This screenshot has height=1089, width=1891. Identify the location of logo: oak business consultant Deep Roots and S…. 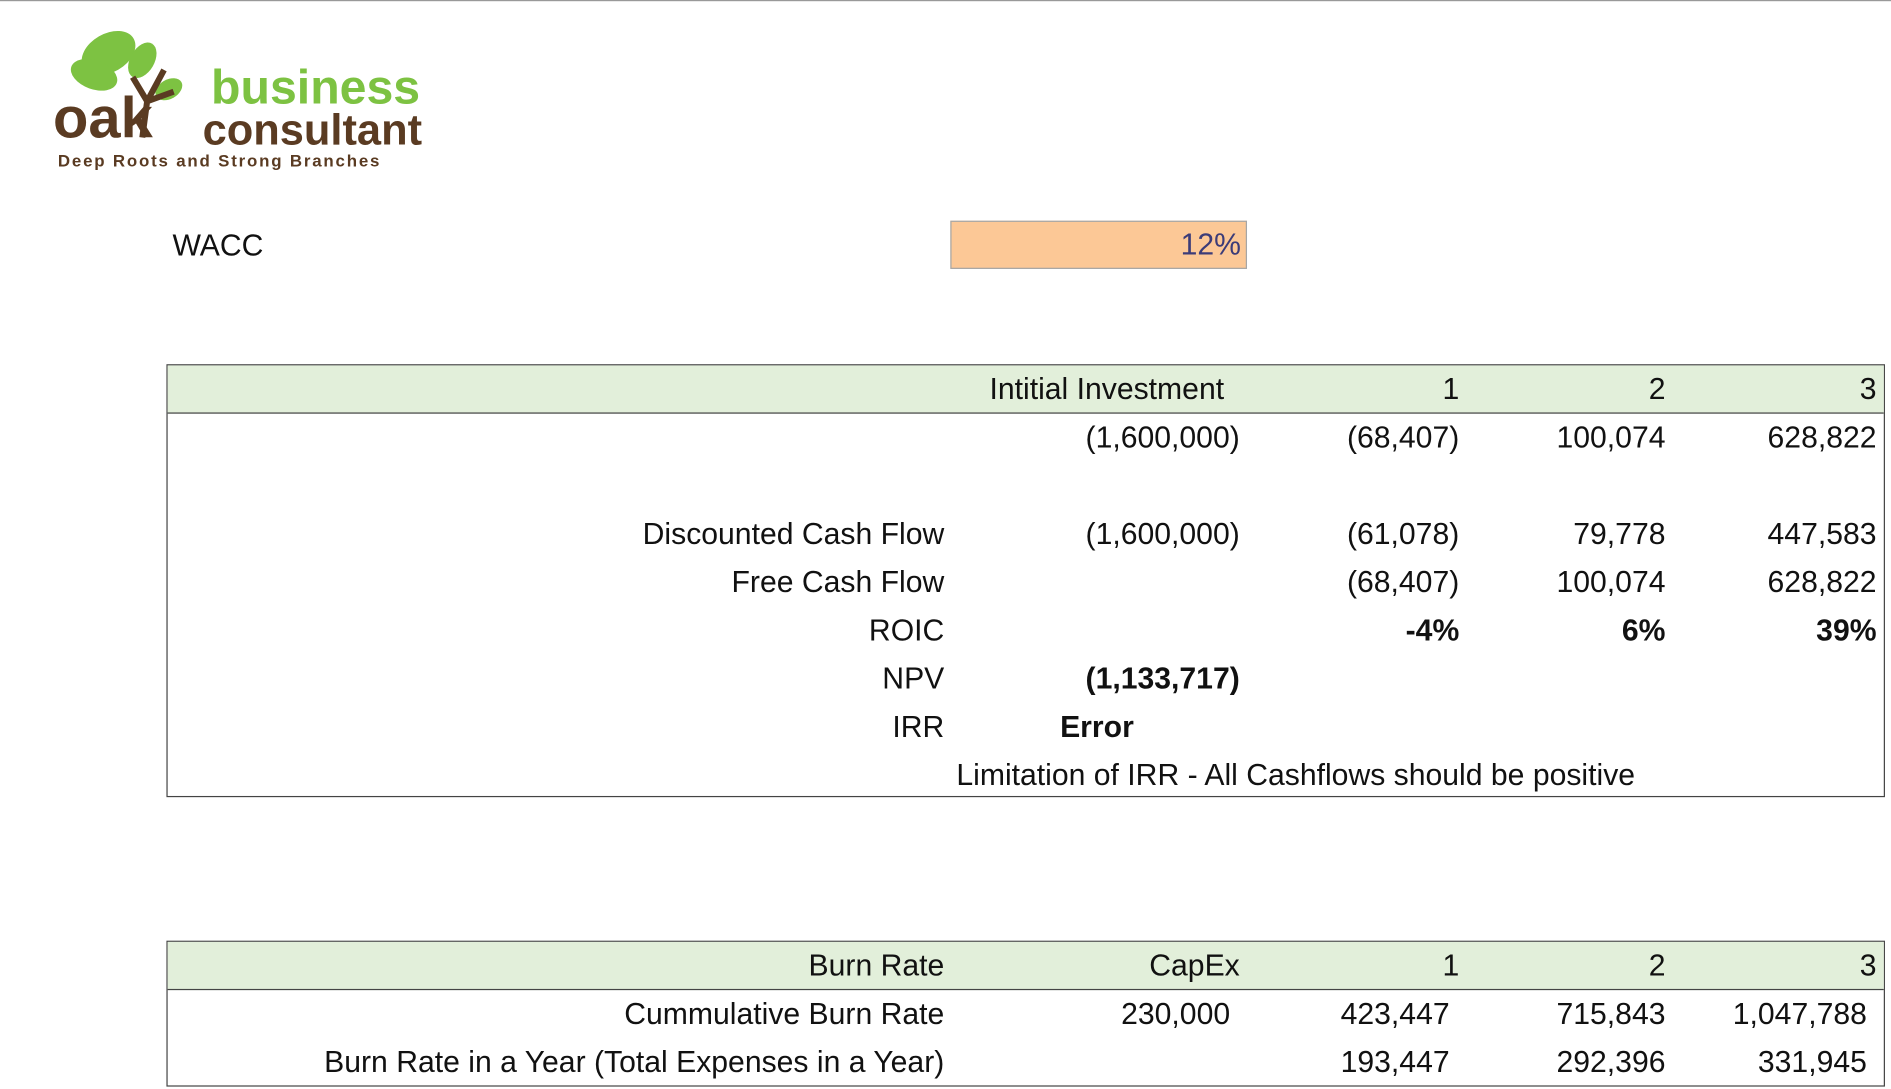
(237, 100).